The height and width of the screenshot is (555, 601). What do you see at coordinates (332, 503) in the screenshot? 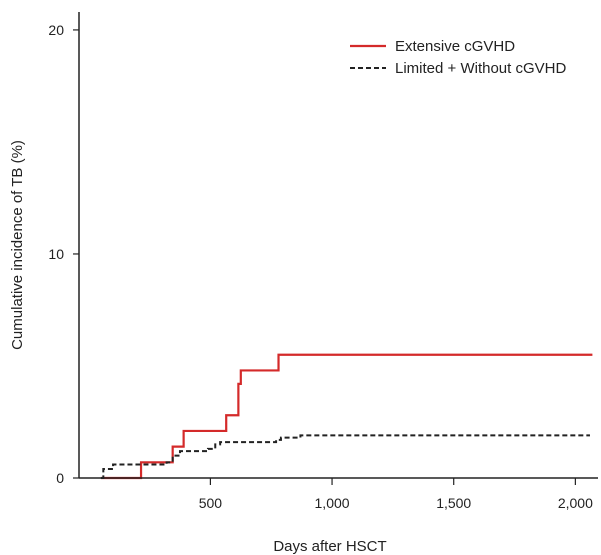
I see `x-tick-label: 1,000` at bounding box center [332, 503].